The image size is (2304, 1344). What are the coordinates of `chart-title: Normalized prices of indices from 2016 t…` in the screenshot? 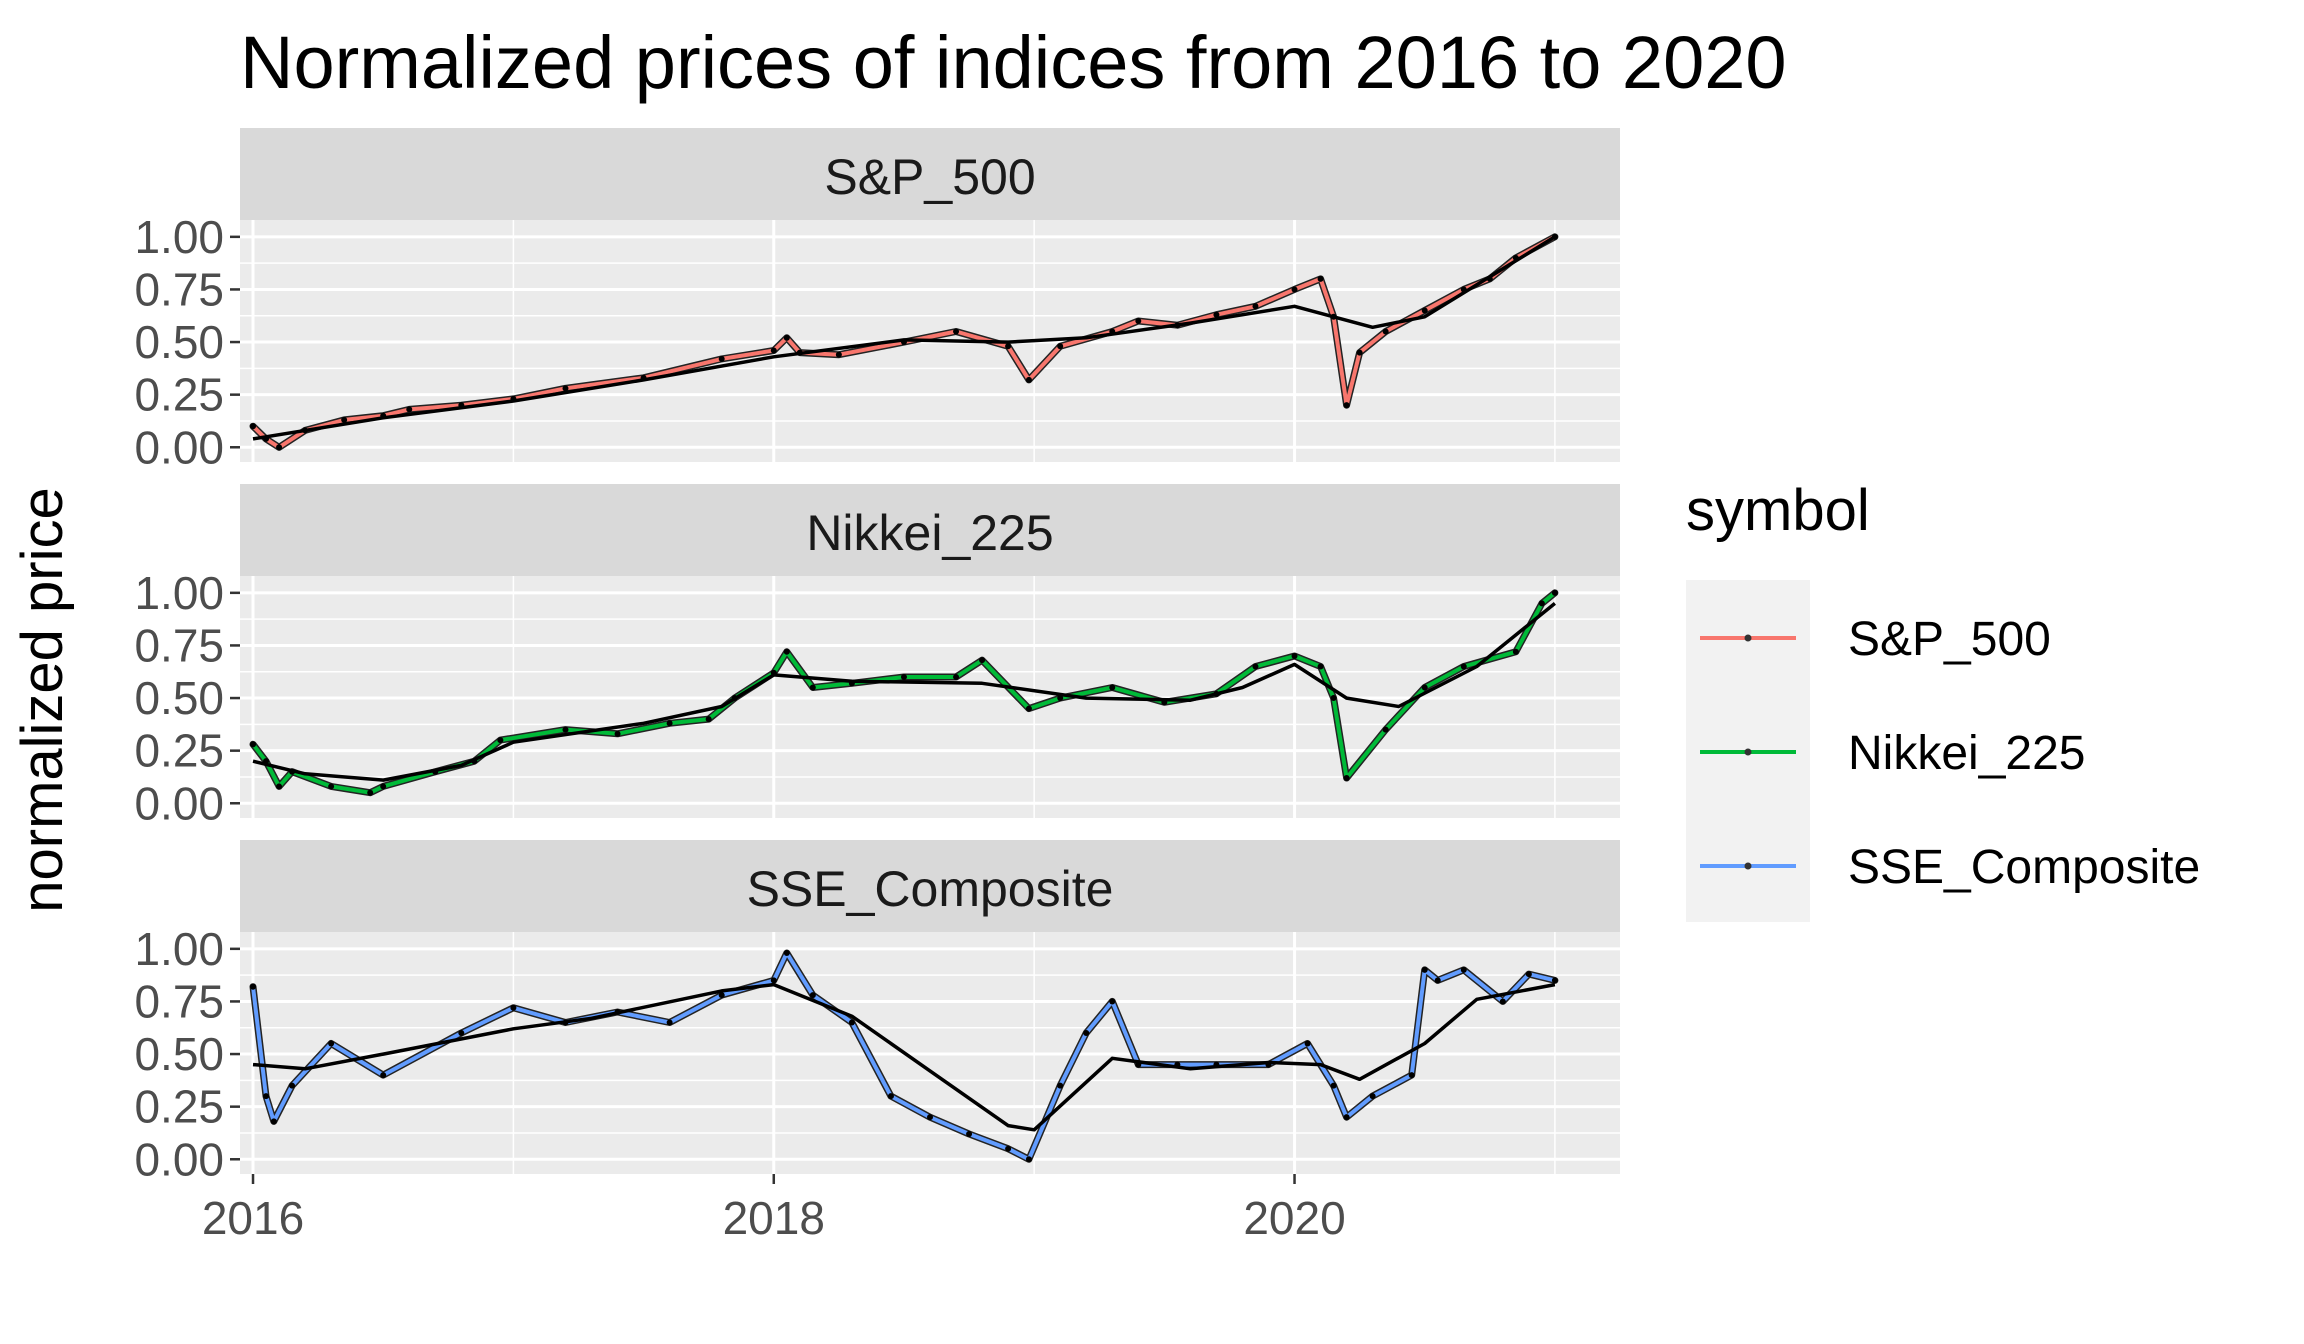 It's located at (1013, 62).